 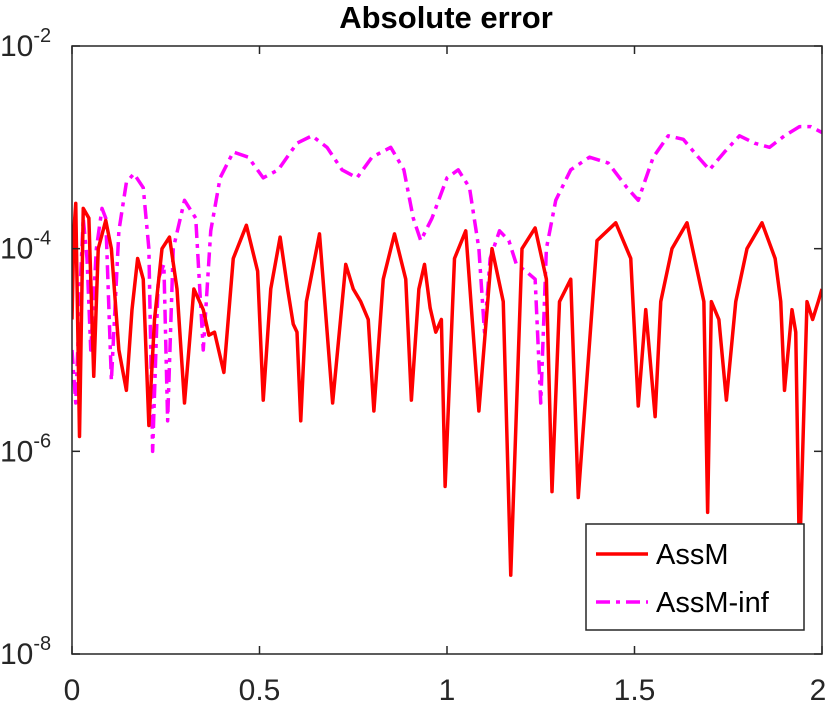 I want to click on x-tick-label: 2, so click(x=818, y=690).